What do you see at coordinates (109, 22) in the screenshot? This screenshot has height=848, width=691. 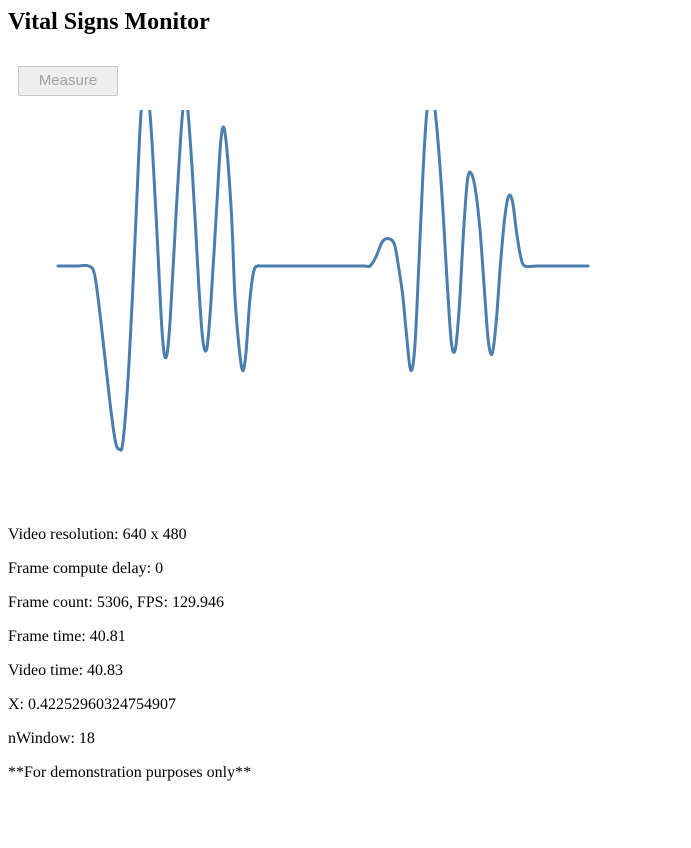 I see `page-title: Vital Signs Monitor` at bounding box center [109, 22].